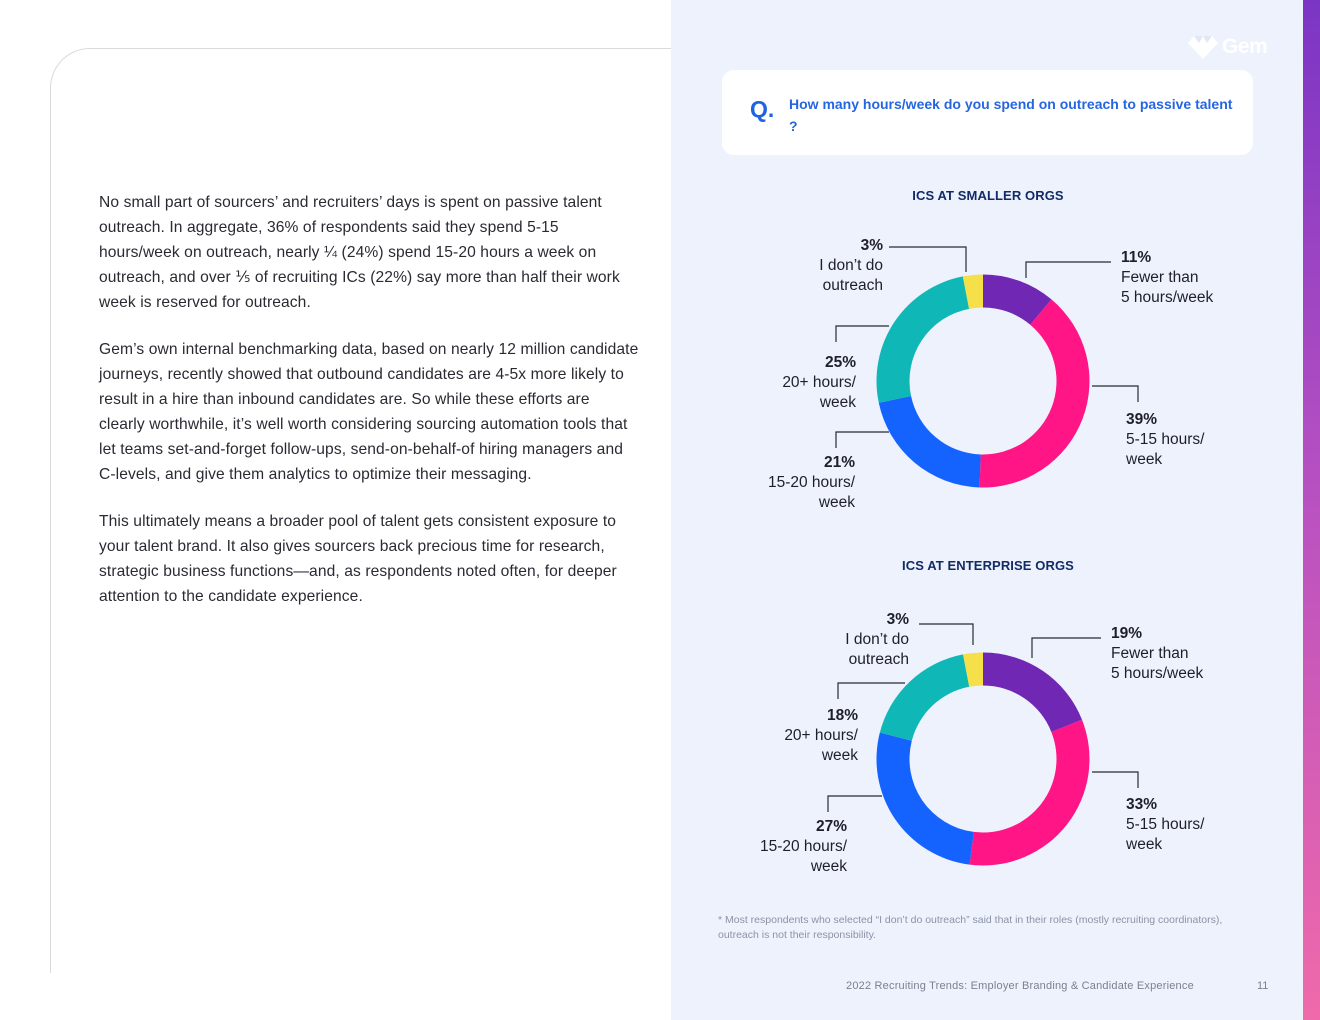 The width and height of the screenshot is (1320, 1020). I want to click on accent-gradient-bar, so click(1311, 510).